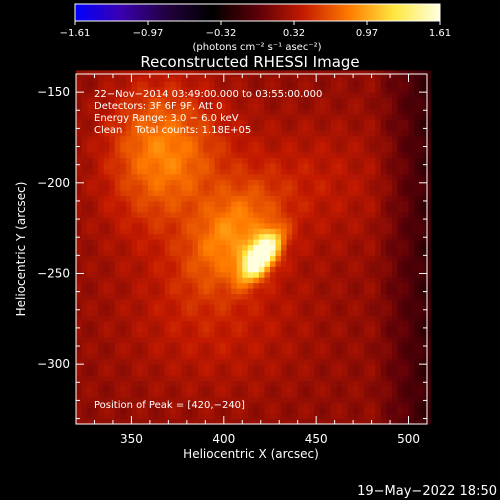 This screenshot has height=500, width=500. I want to click on annotation-time-range: 22−Nov−2014 03:49:00.000 to 03:55:00.000, so click(208, 94).